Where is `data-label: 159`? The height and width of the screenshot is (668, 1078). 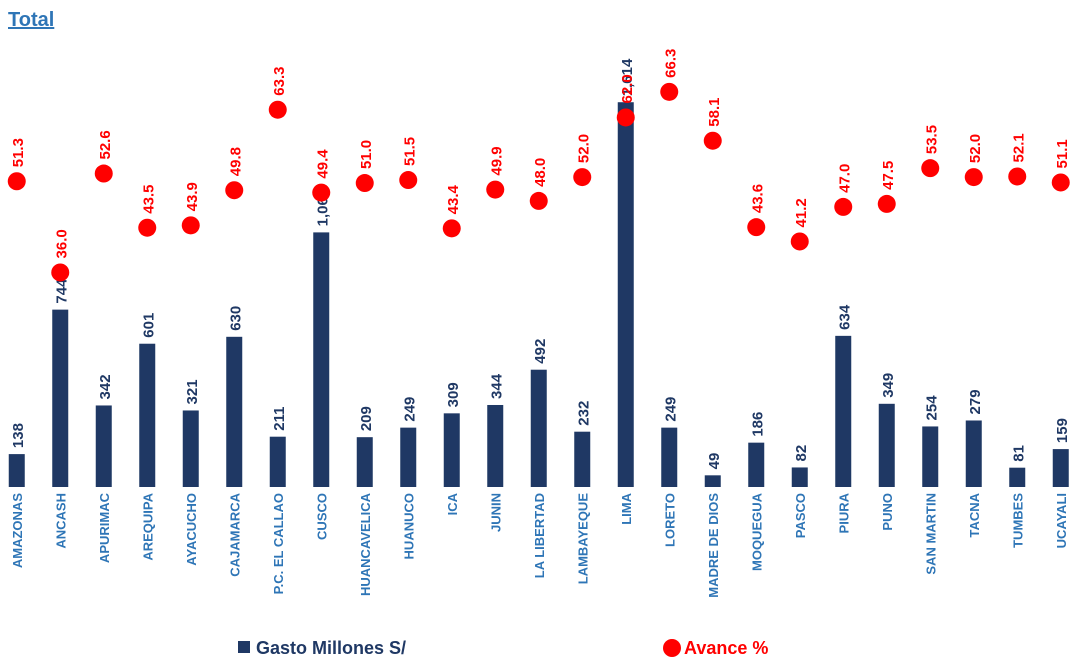 data-label: 159 is located at coordinates (1062, 430).